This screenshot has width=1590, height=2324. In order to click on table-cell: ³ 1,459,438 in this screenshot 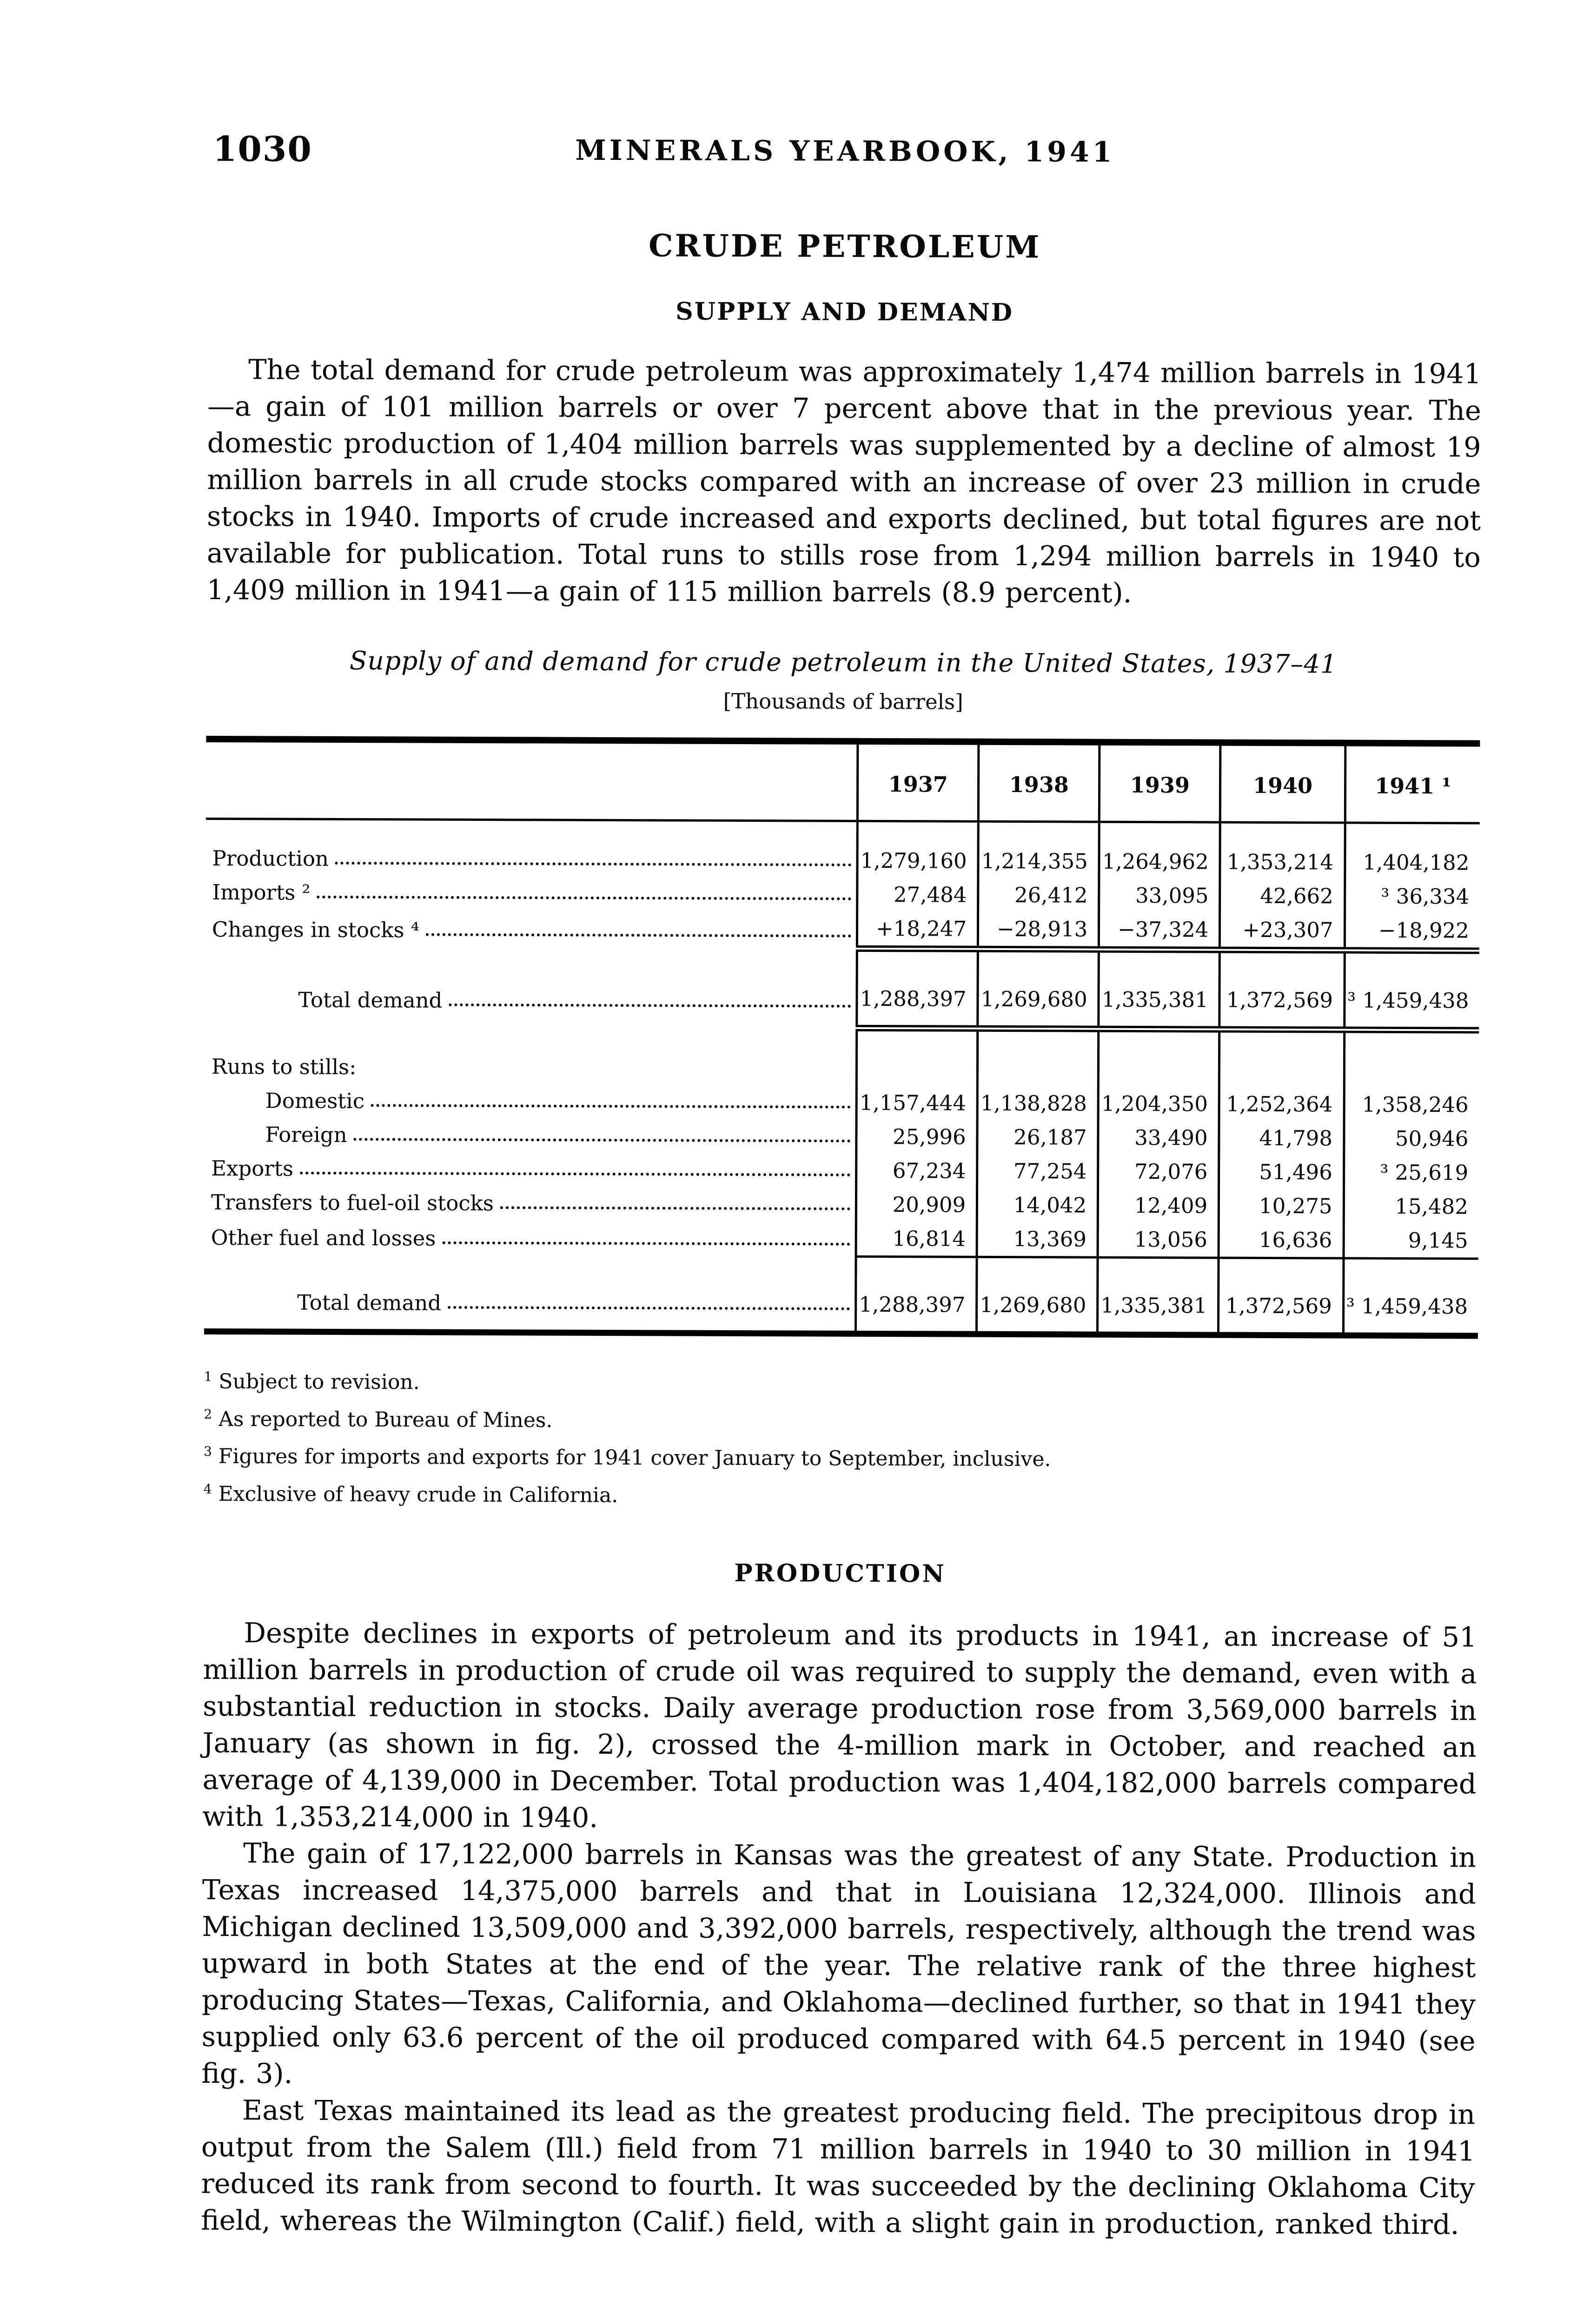, I will do `click(1411, 1002)`.